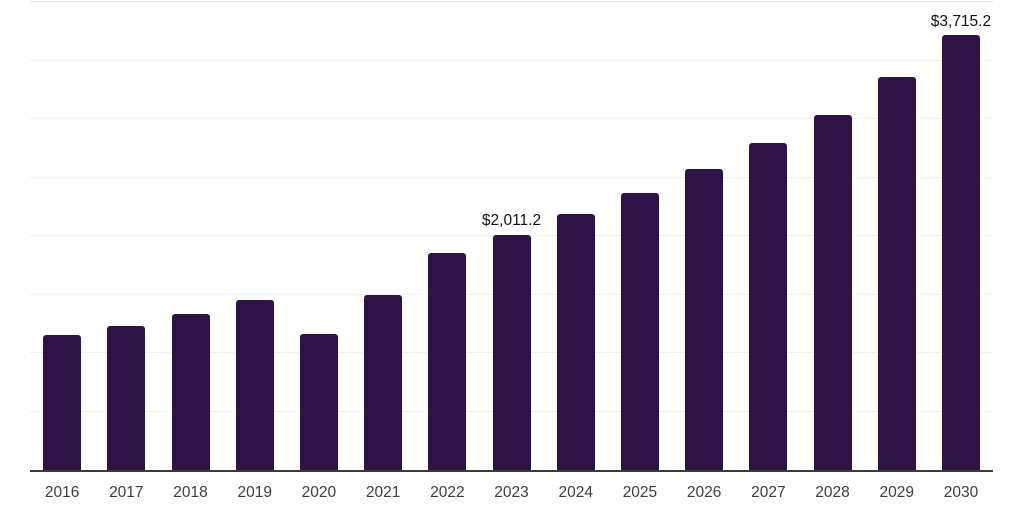  What do you see at coordinates (832, 492) in the screenshot?
I see `x-tick-2028: 2028` at bounding box center [832, 492].